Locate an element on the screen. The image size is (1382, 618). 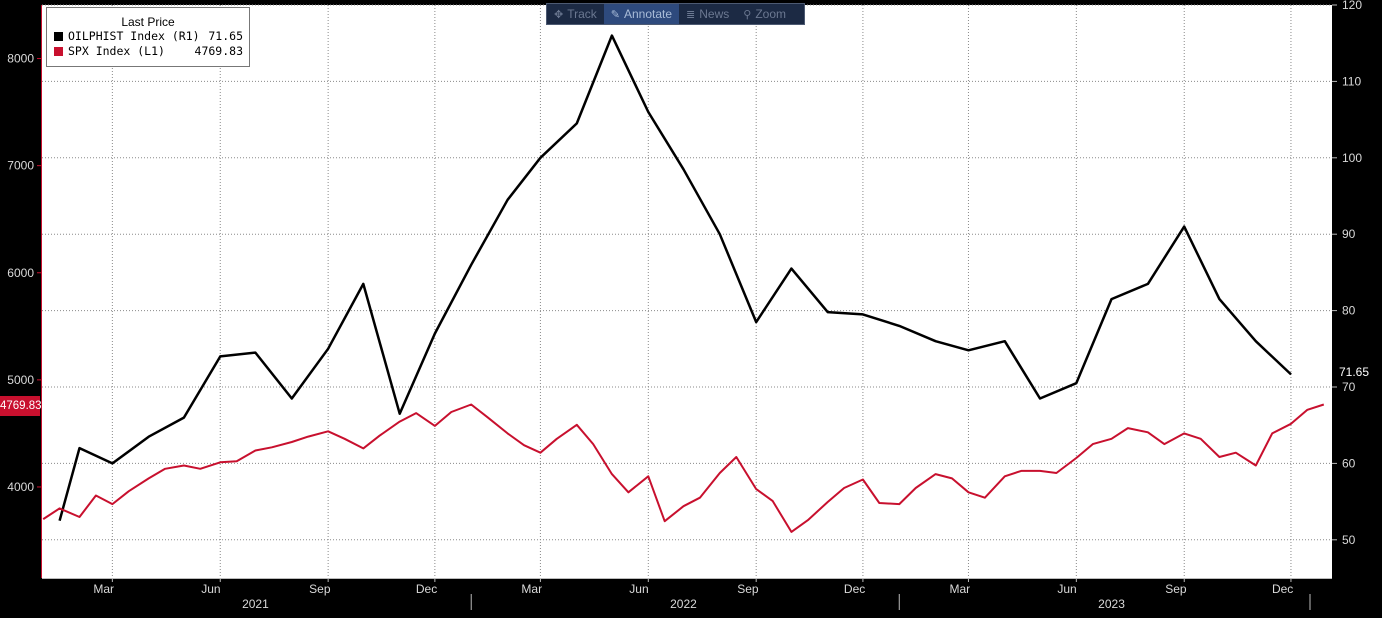
news-list-icon: ≣ is located at coordinates (691, 14).